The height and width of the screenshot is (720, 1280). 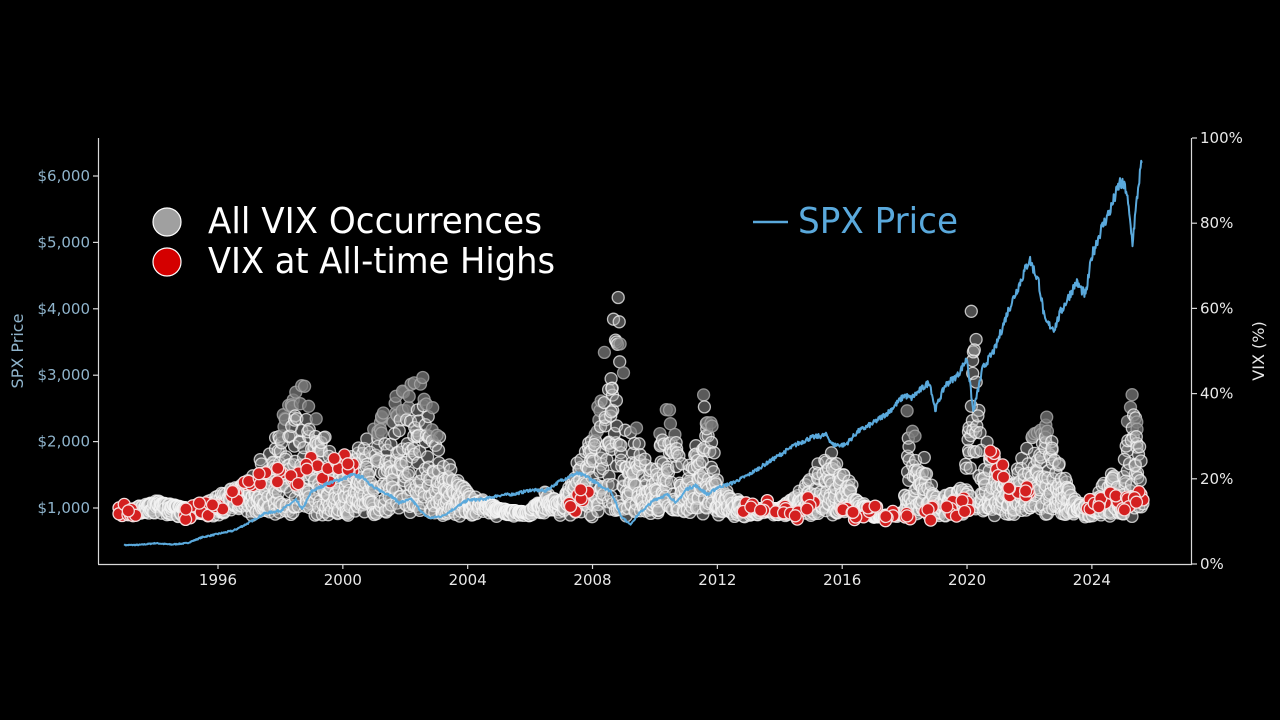 I want to click on y-left-tick-label: $6,000, so click(x=64, y=176).